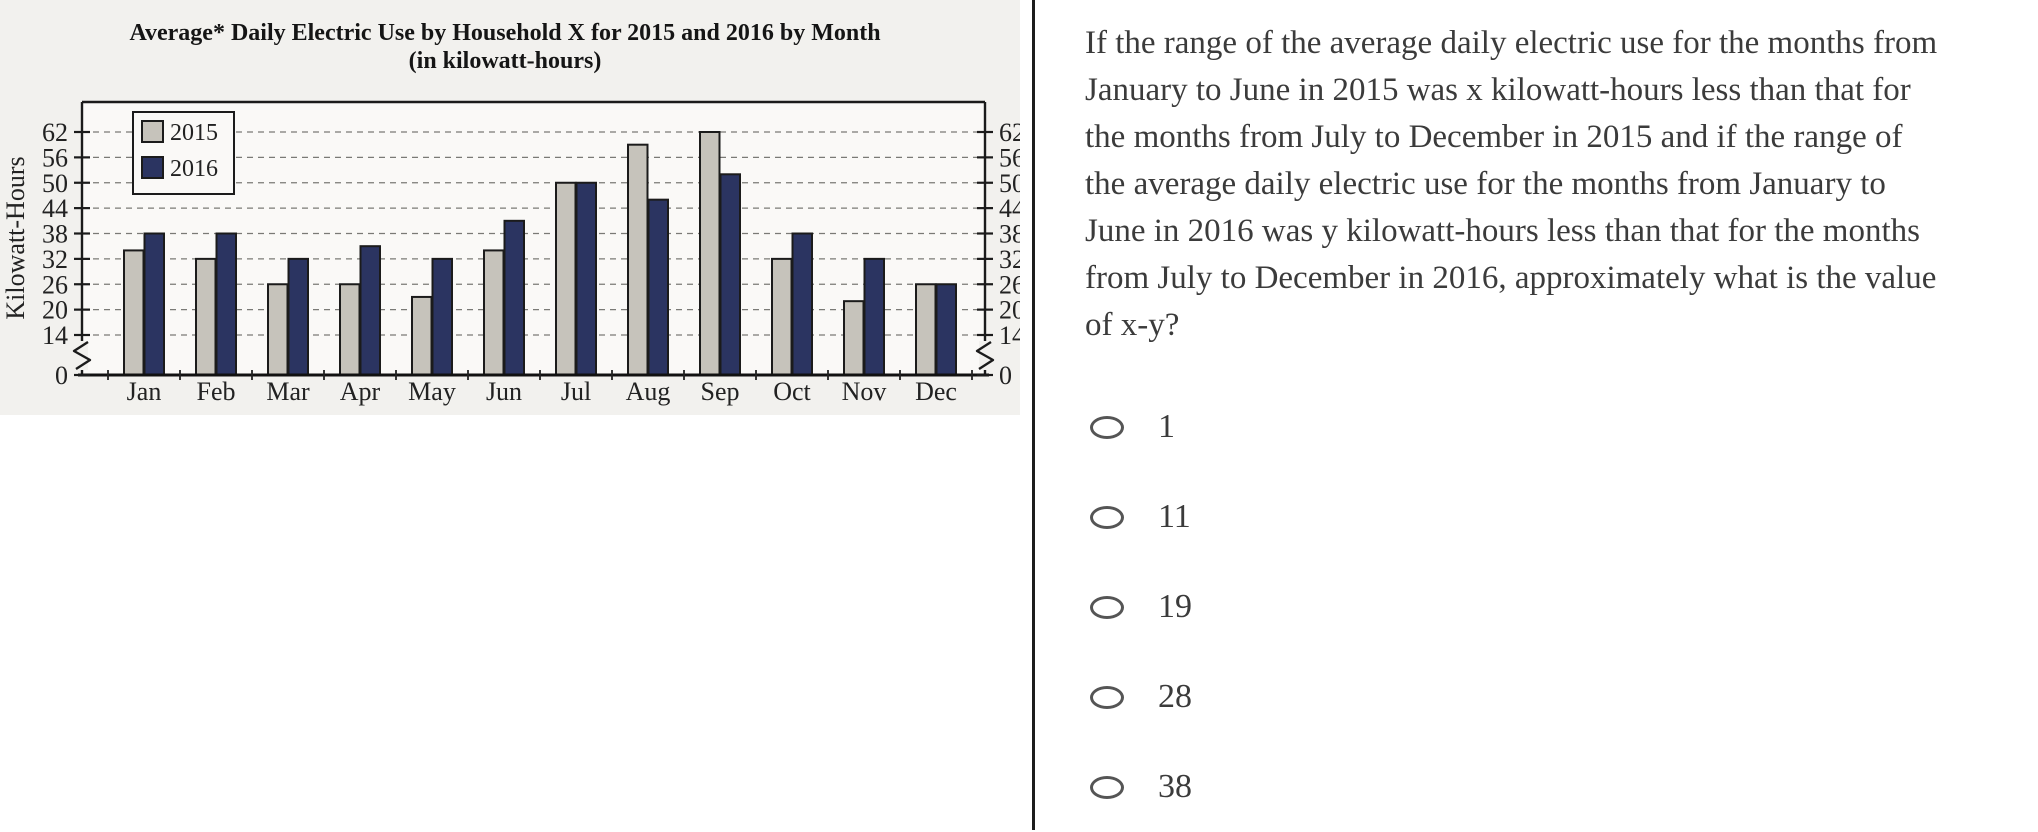  Describe the element at coordinates (55, 335) in the screenshot. I see `y-tick-label-left: 14` at that location.